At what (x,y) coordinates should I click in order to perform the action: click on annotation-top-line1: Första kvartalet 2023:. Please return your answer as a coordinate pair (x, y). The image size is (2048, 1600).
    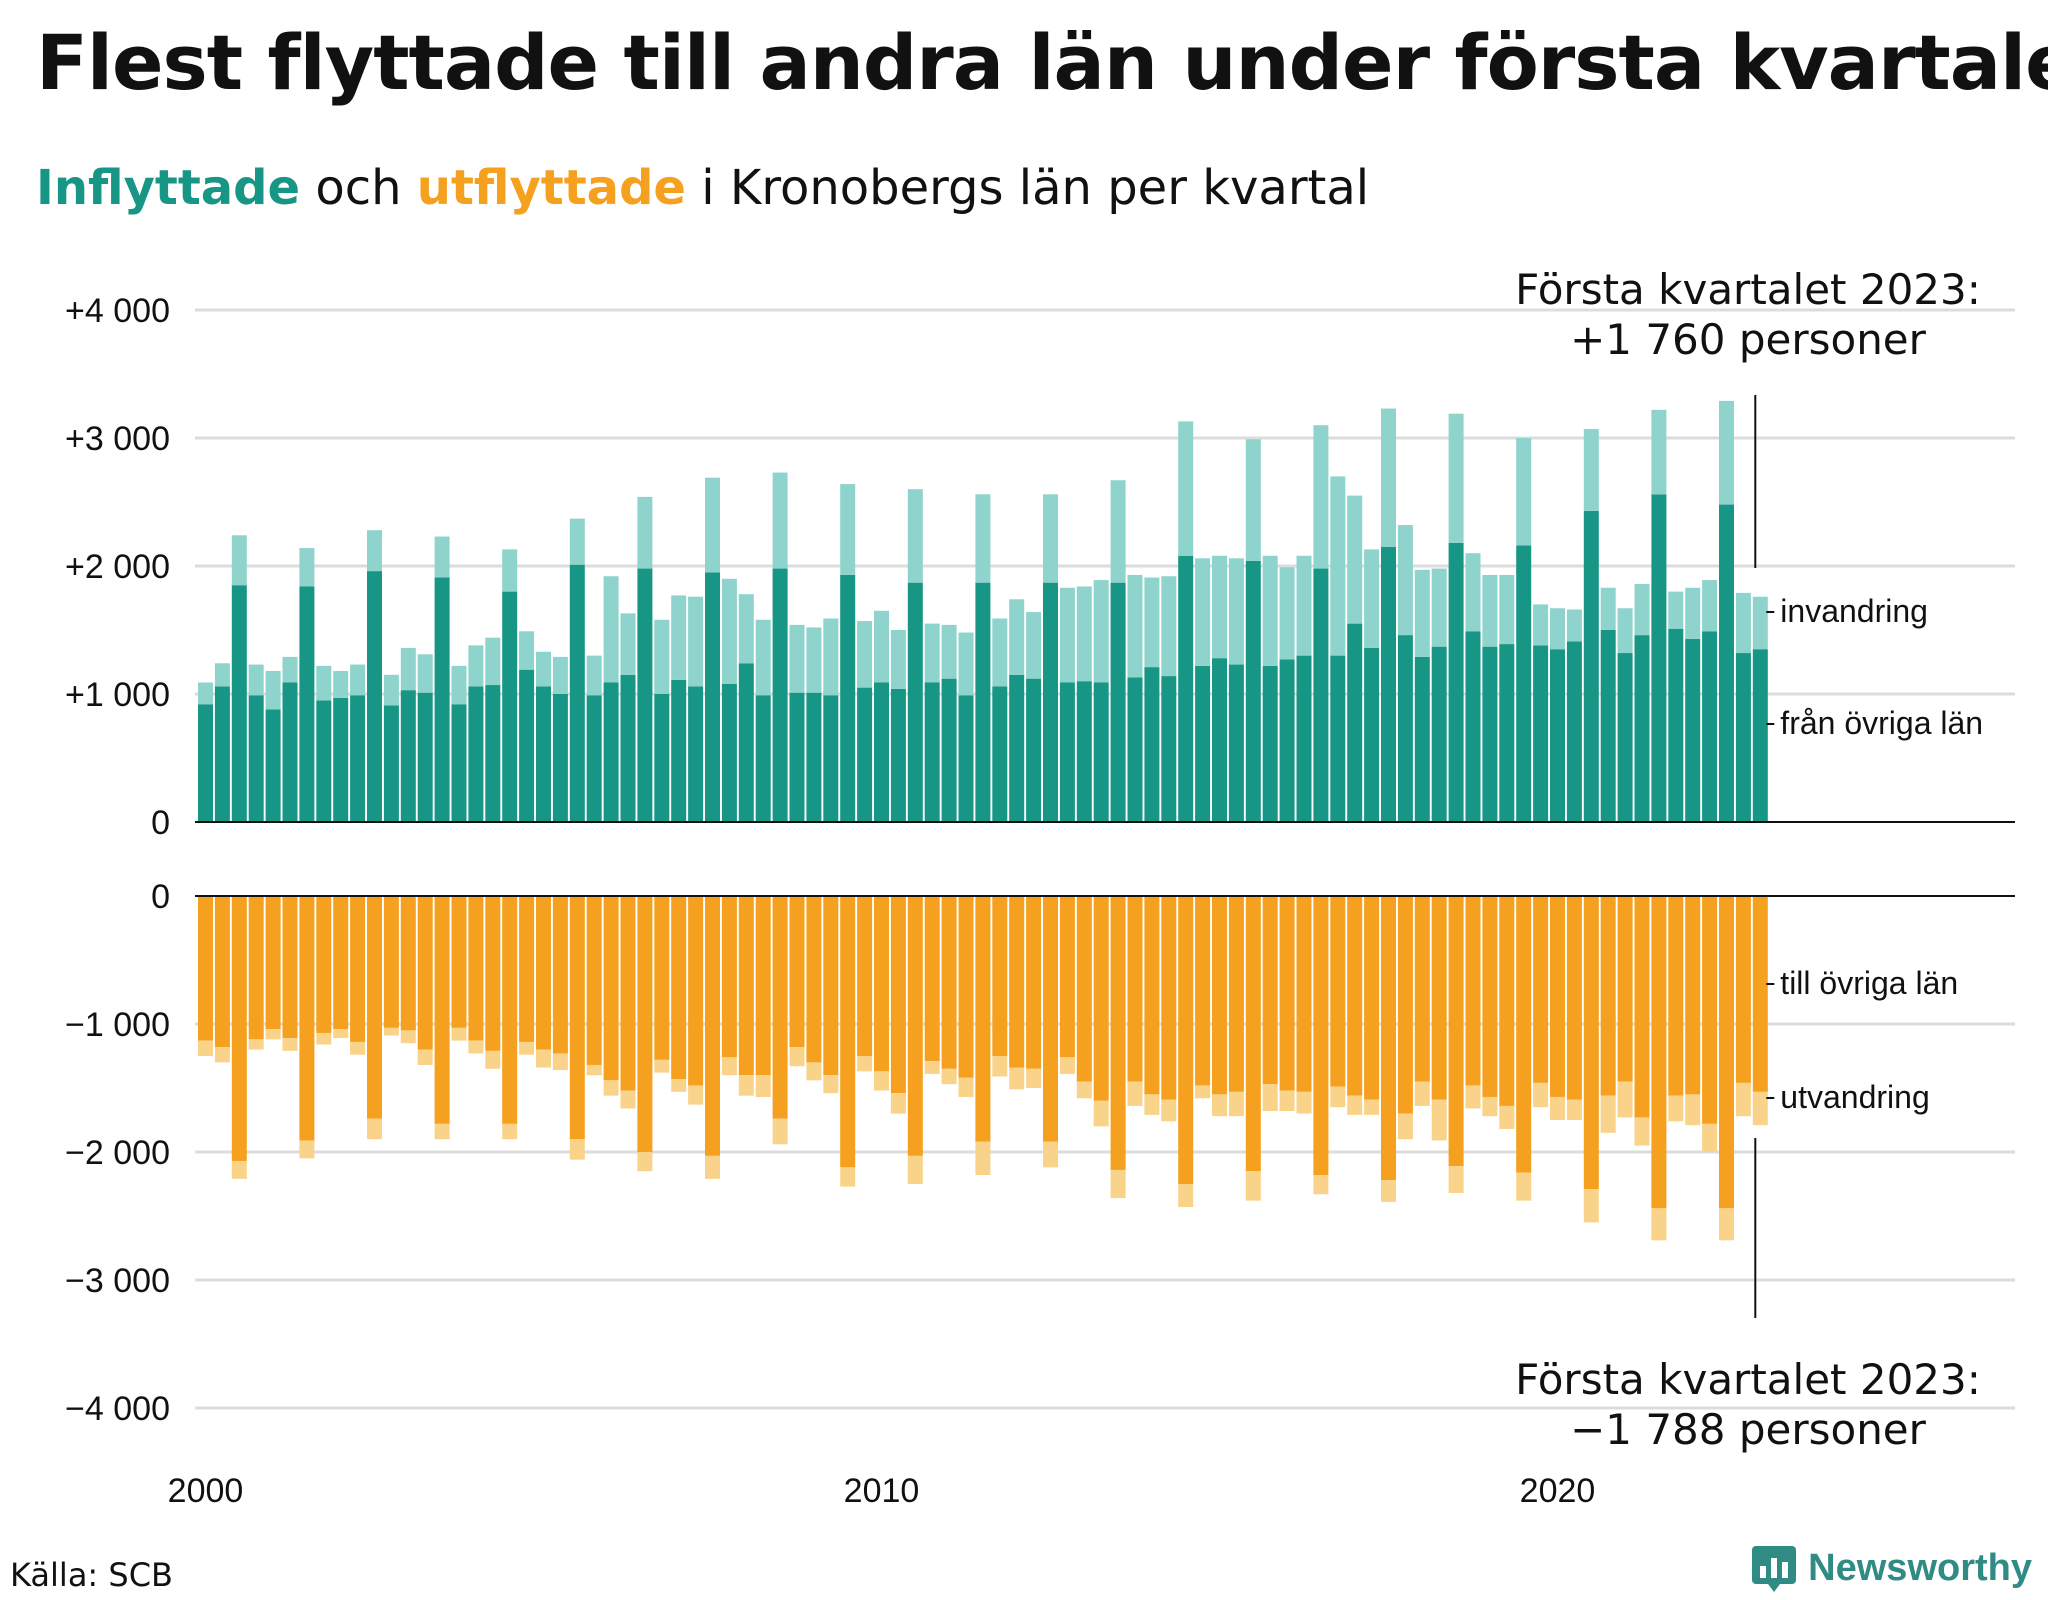
    Looking at the image, I should click on (1748, 289).